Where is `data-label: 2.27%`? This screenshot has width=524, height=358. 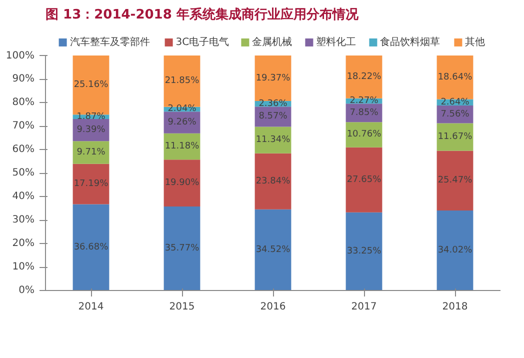
data-label: 2.27% is located at coordinates (364, 101).